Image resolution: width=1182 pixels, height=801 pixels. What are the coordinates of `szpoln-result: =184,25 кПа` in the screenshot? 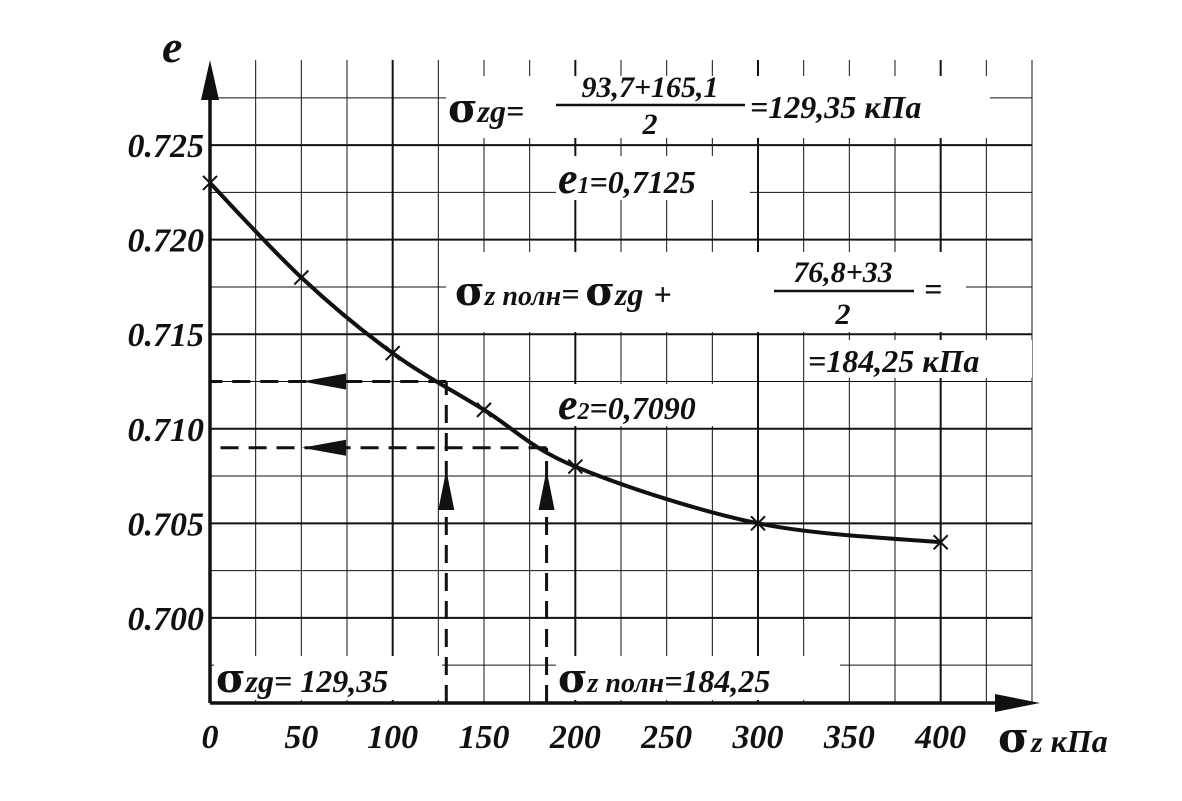 It's located at (893, 361).